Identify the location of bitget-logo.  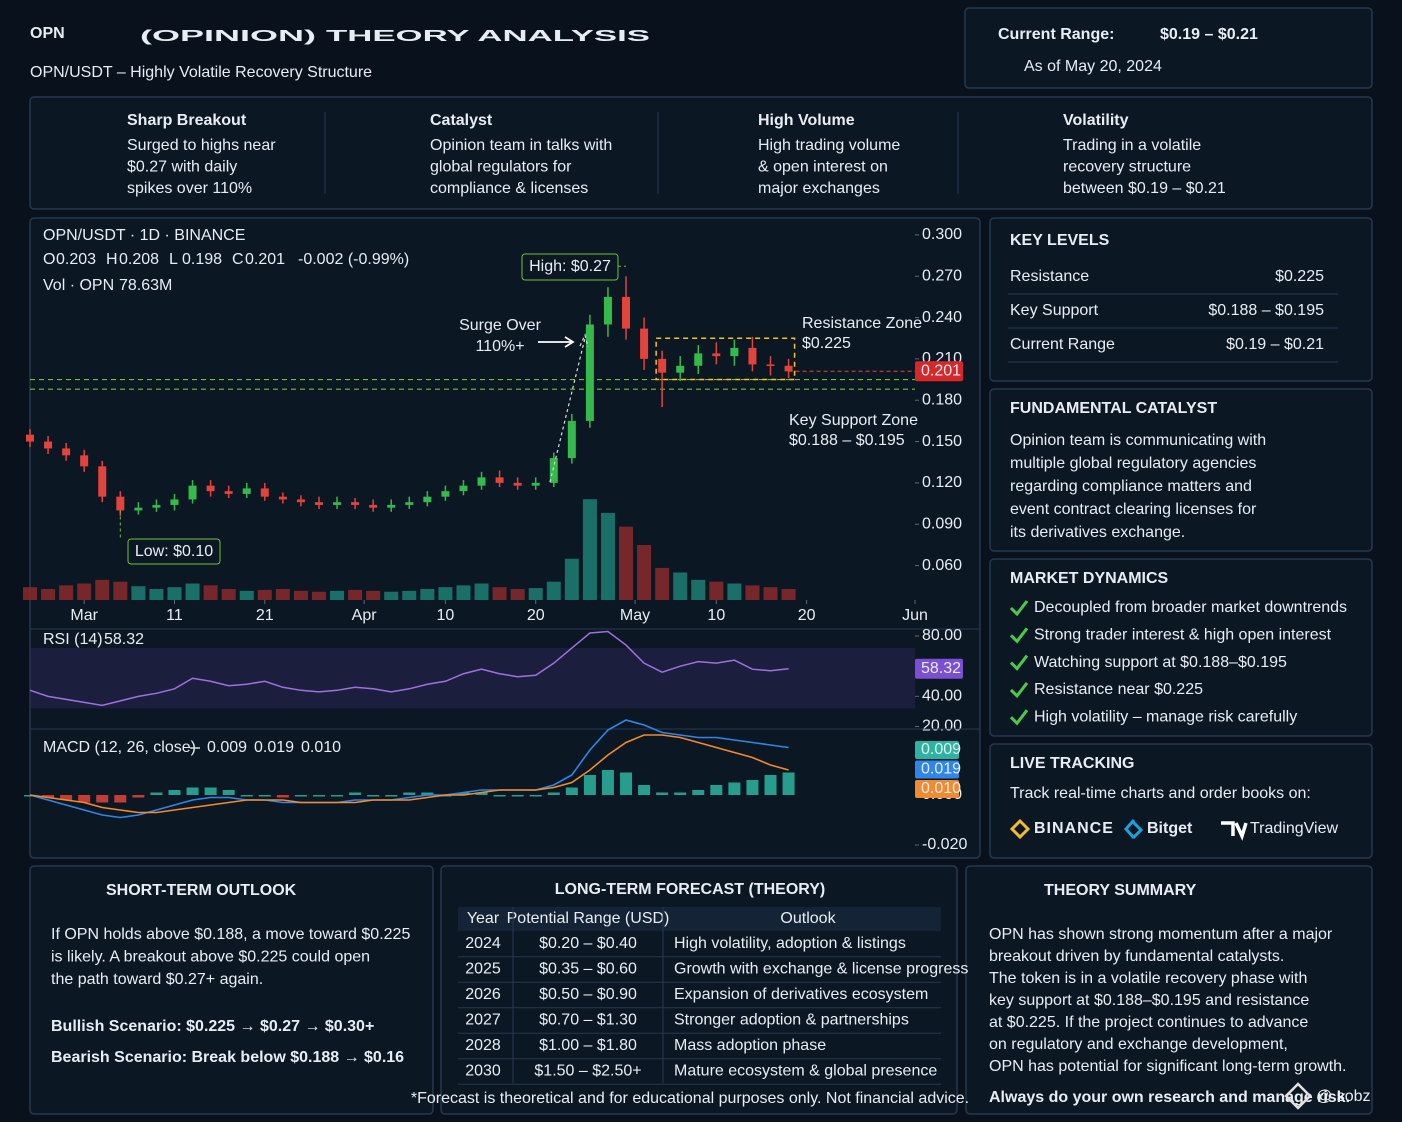
(1133, 829).